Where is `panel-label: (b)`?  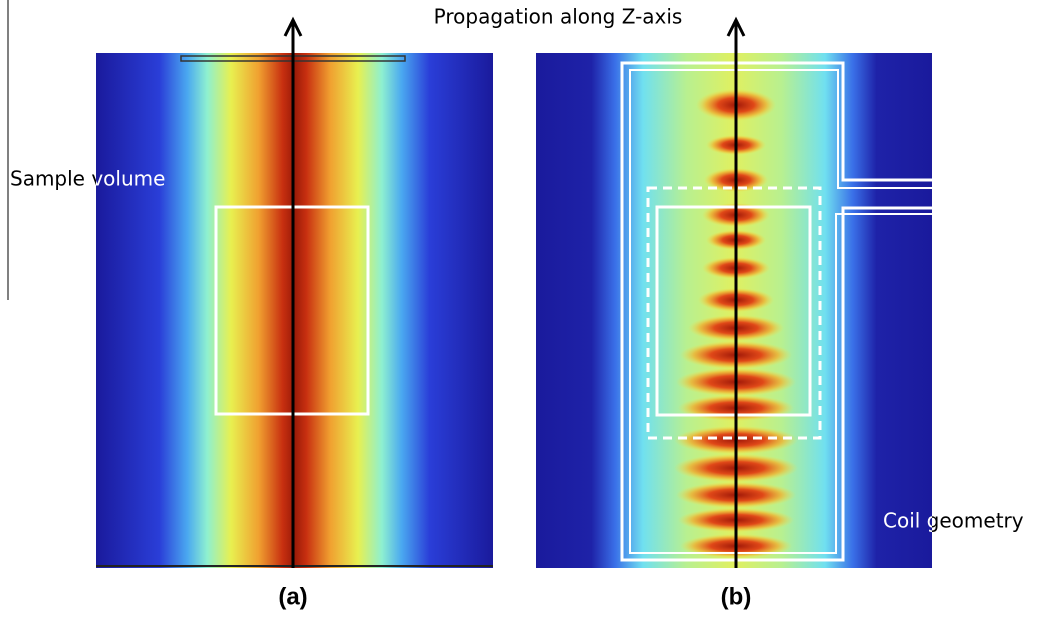
panel-label: (b) is located at coordinates (736, 596).